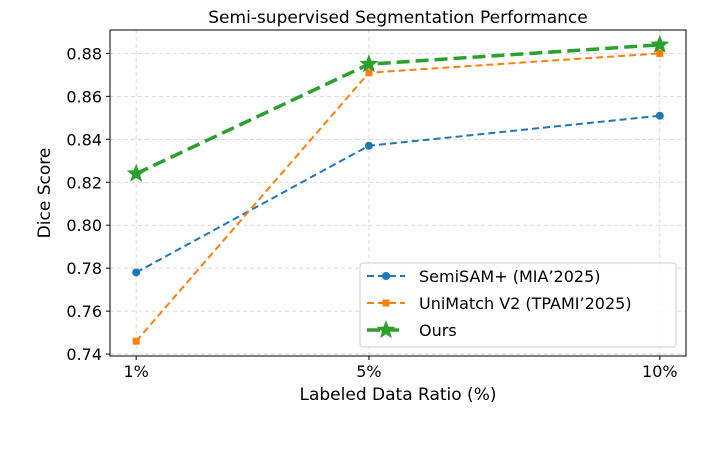 This screenshot has height=454, width=728. What do you see at coordinates (135, 371) in the screenshot?
I see `x-tick-label: 1%` at bounding box center [135, 371].